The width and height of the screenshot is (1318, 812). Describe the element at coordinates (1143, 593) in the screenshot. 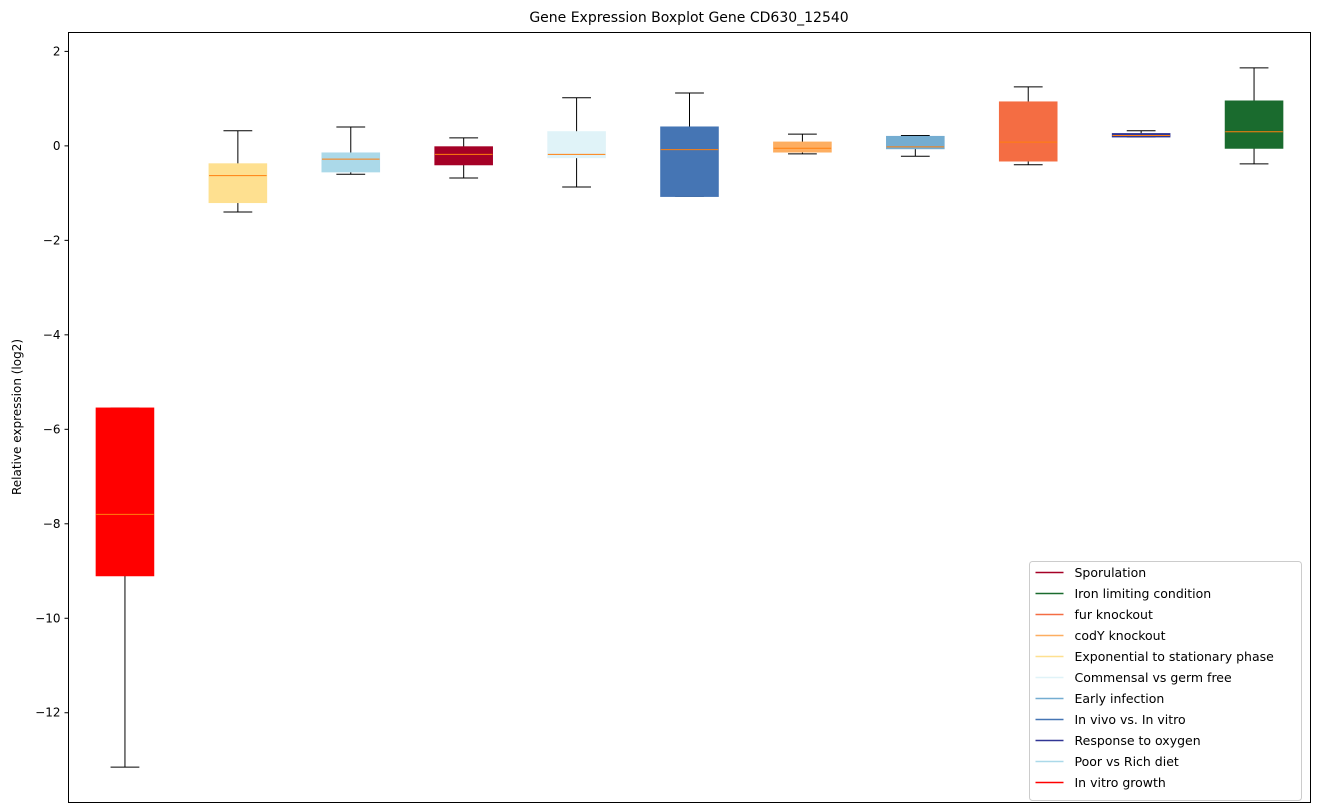

I see `legend-label: Iron limiting condition` at that location.